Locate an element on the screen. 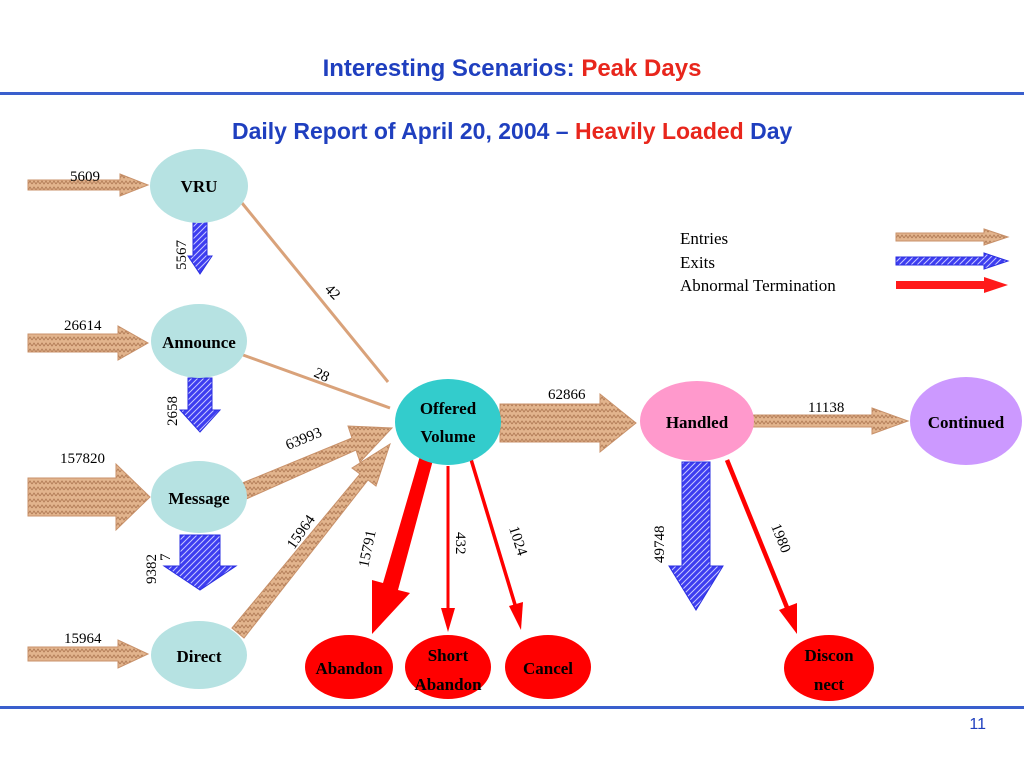 The width and height of the screenshot is (1024, 768). exit-arrow-vru-announce is located at coordinates (200, 248).